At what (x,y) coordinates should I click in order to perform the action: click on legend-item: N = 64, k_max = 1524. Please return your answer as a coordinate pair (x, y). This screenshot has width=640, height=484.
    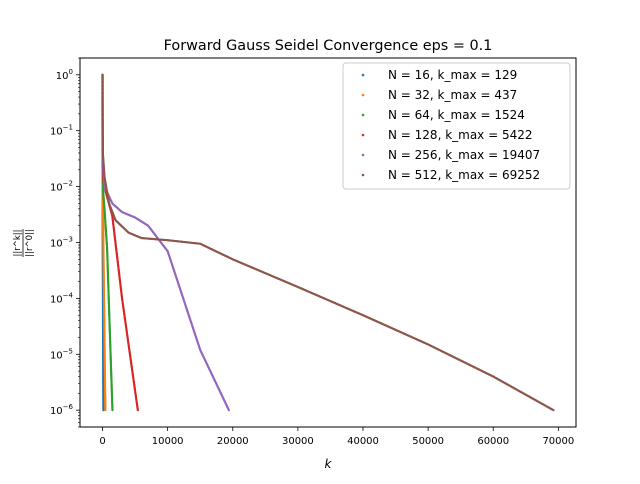
    Looking at the image, I should click on (443, 115).